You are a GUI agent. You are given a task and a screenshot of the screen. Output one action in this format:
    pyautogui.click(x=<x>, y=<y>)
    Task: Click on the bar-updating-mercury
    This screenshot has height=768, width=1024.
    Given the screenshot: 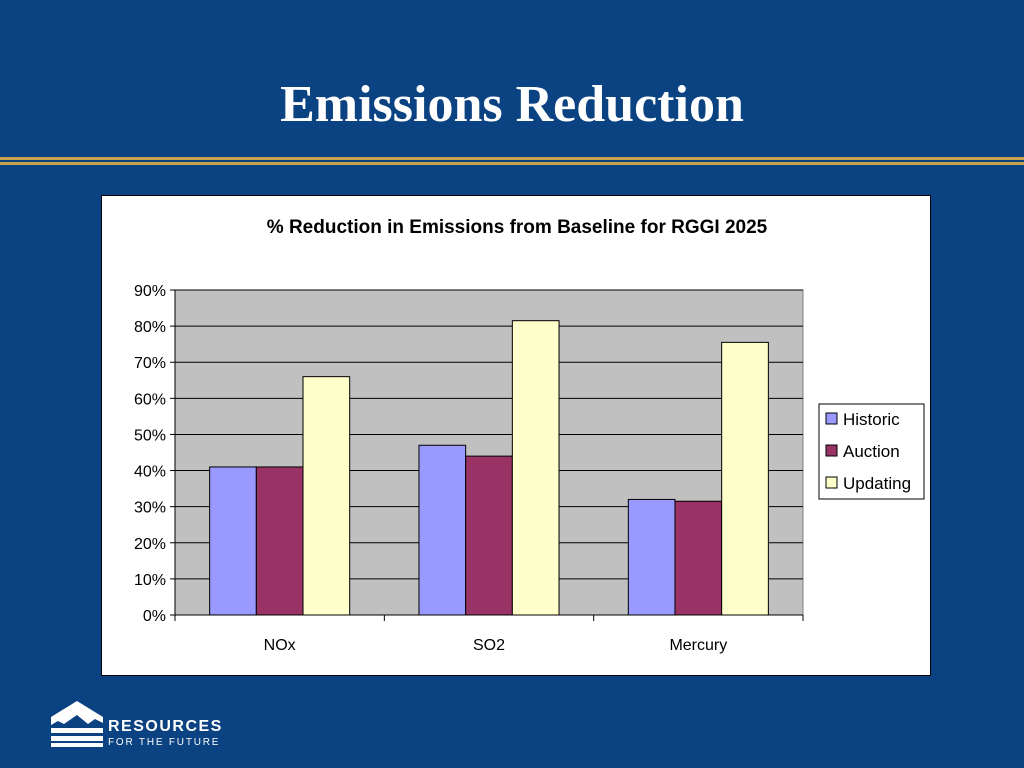 What is the action you would take?
    pyautogui.click(x=745, y=478)
    